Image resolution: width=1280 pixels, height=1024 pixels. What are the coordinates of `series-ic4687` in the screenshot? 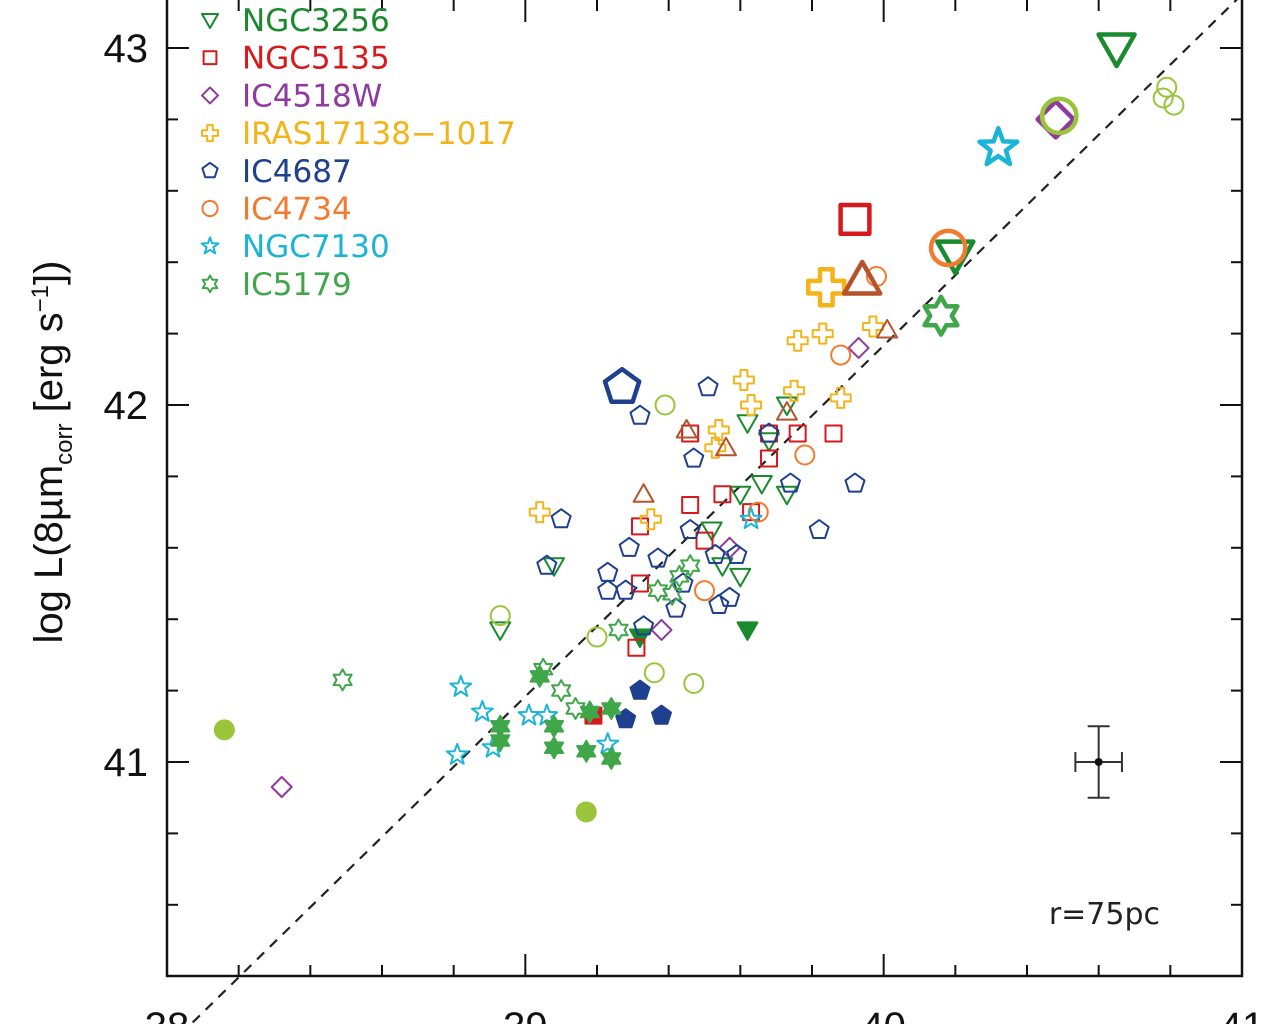 It's located at (701, 547).